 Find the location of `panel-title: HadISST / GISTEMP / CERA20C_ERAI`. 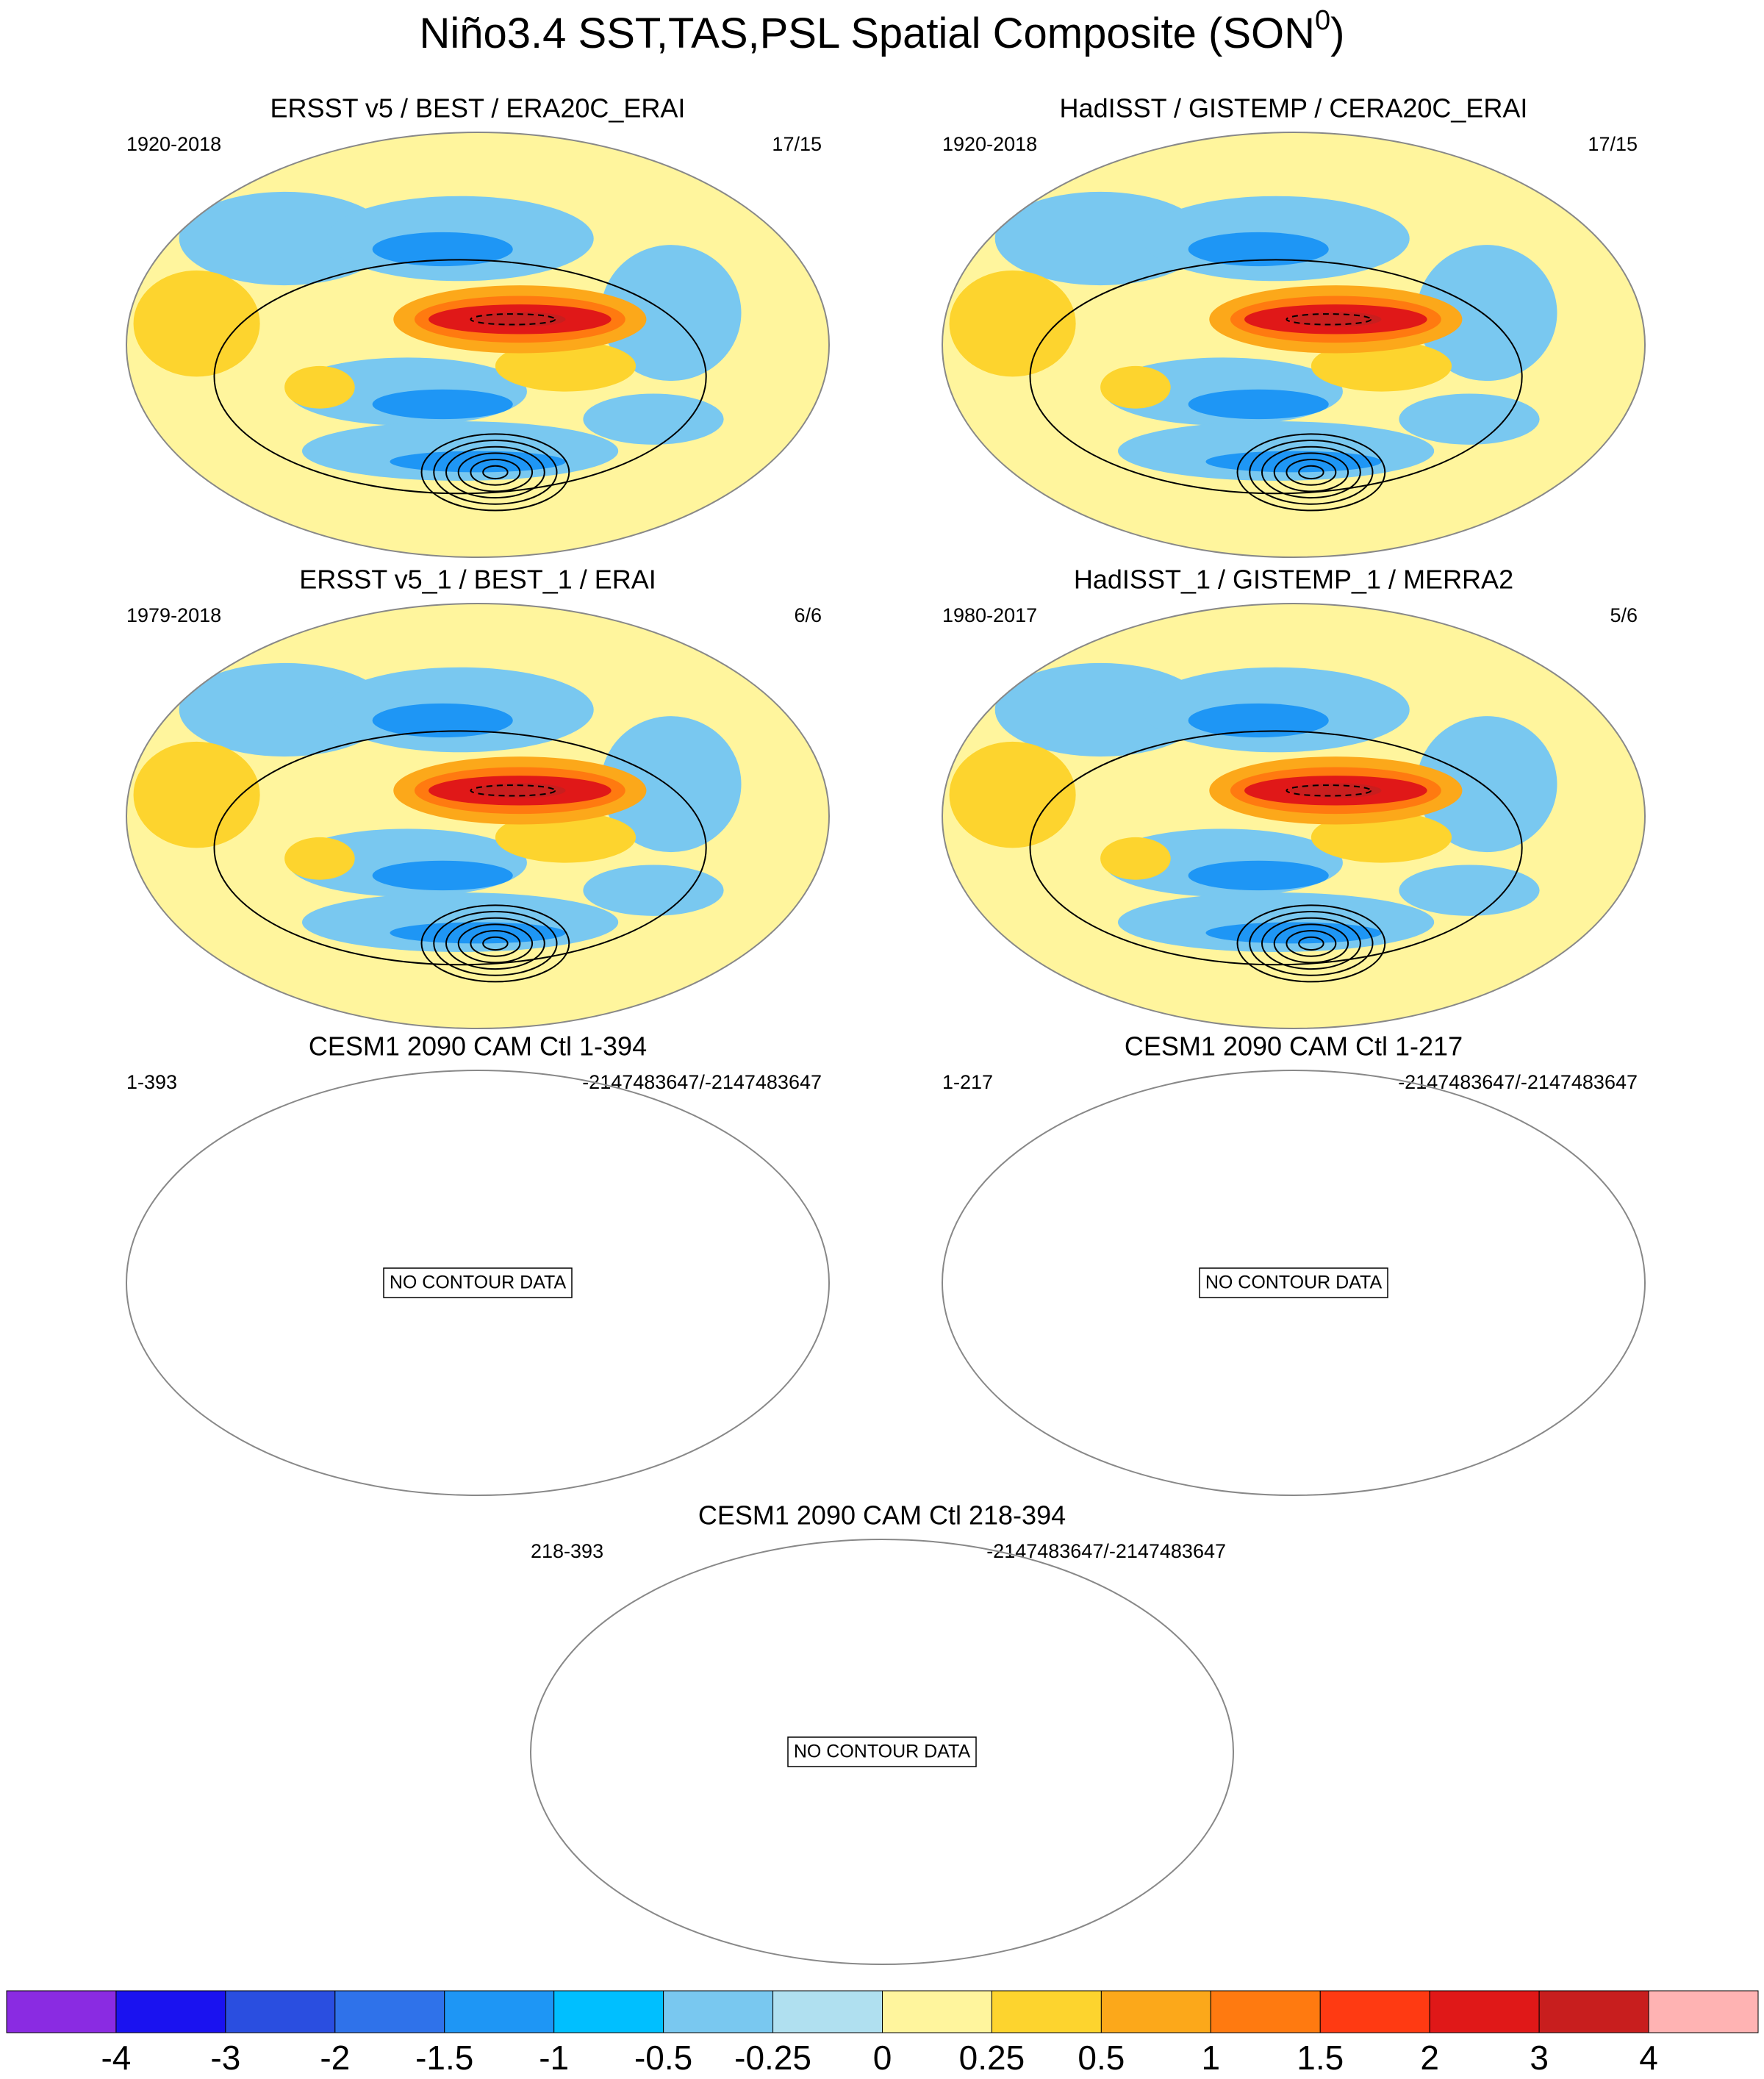

panel-title: HadISST / GISTEMP / CERA20C_ERAI is located at coordinates (1294, 109).